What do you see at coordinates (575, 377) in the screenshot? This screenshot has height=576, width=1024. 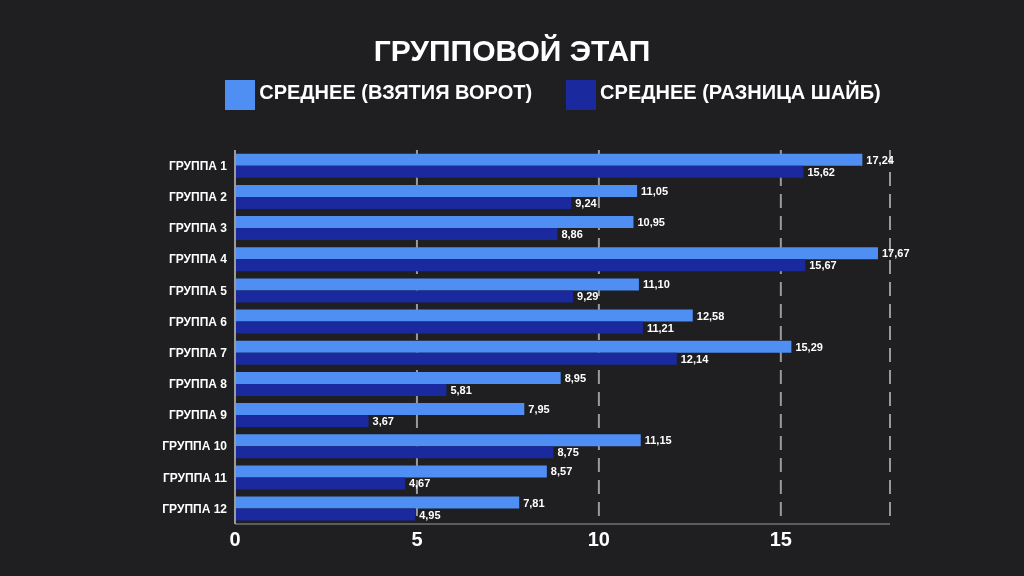 I see `data-label: 8,95` at bounding box center [575, 377].